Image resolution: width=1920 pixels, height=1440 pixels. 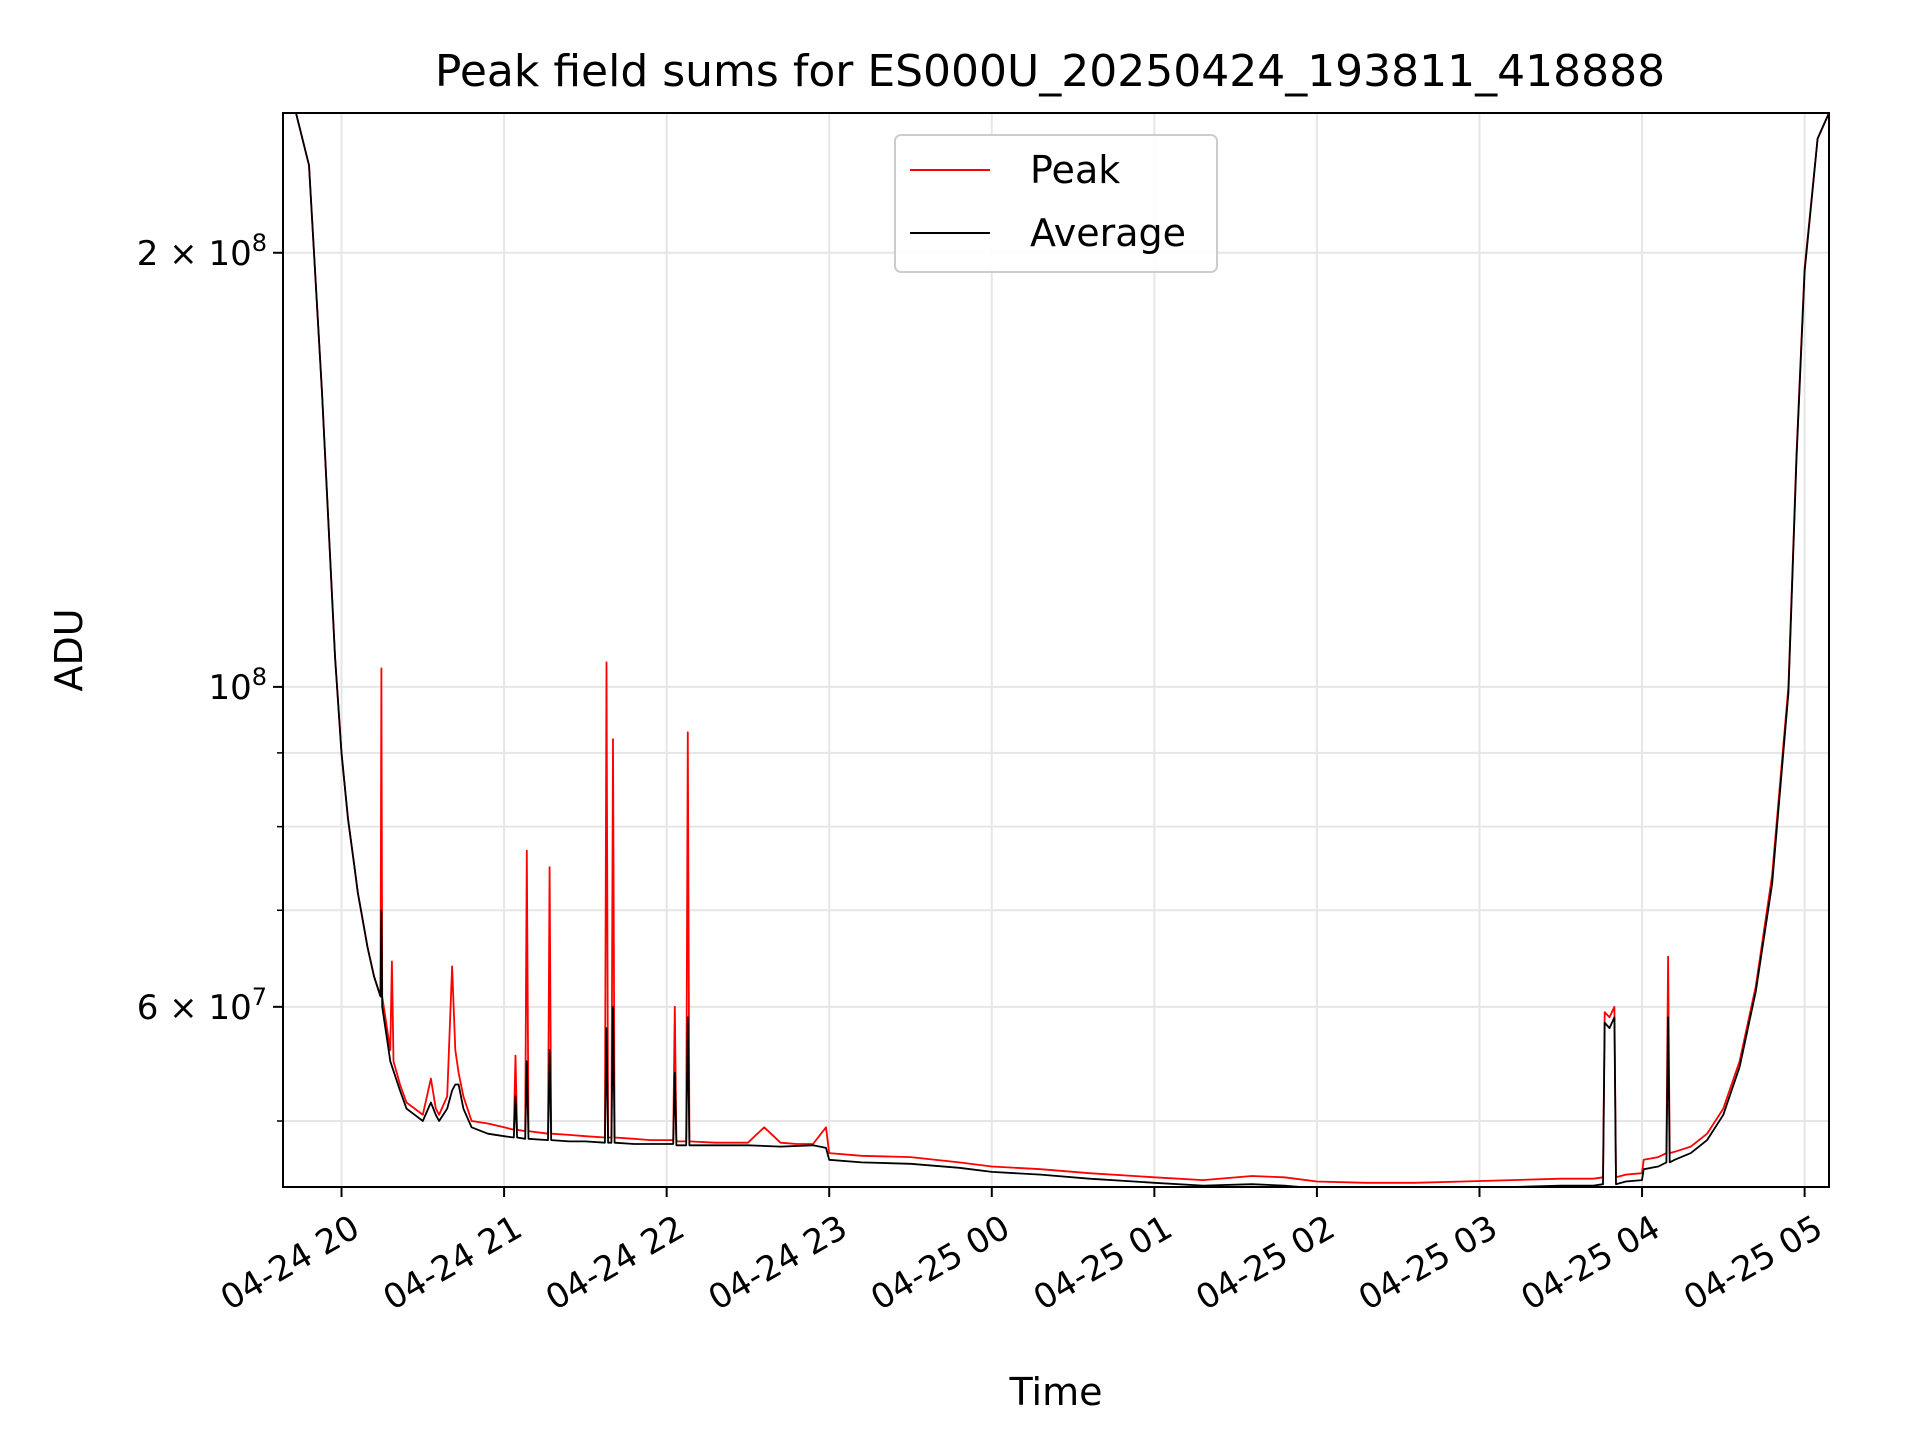 I want to click on x-axis-label: Time, so click(x=1056, y=1392).